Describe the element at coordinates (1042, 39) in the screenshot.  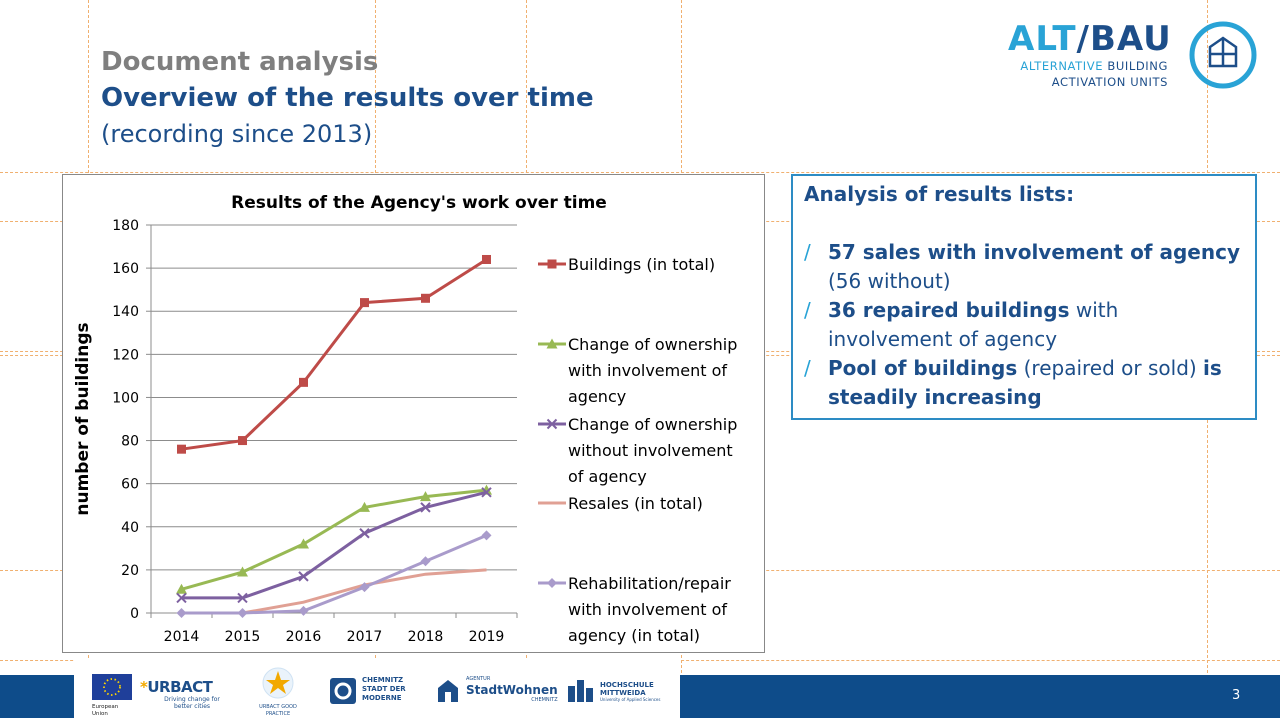
I see `brand-part1: ALT` at that location.